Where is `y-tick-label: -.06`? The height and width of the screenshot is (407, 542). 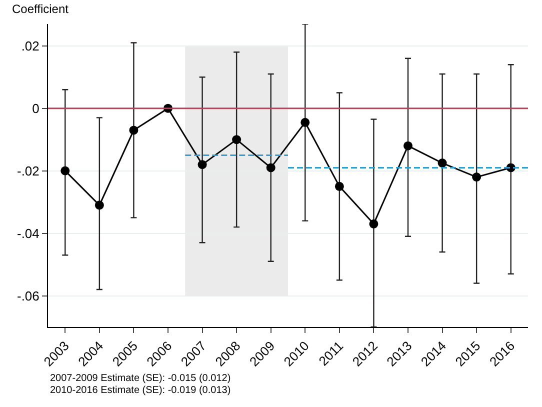 y-tick-label: -.06 is located at coordinates (28, 296).